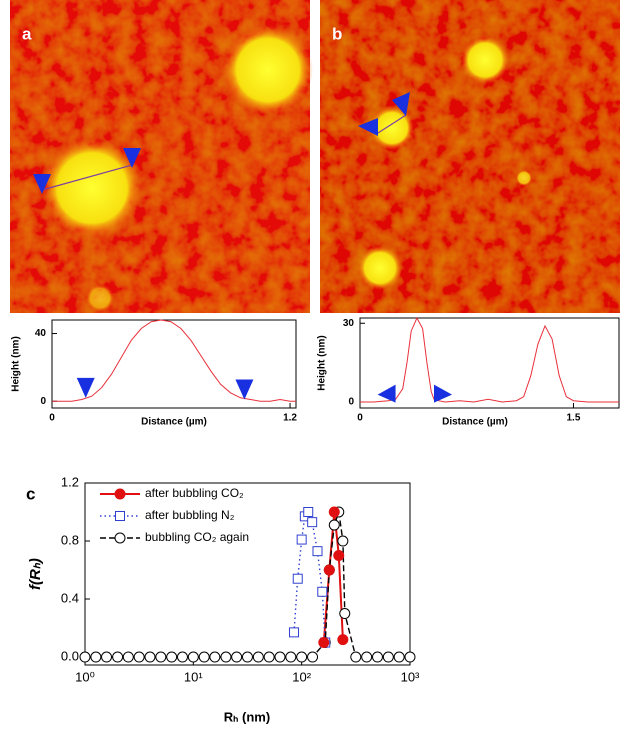 The image size is (620, 733). What do you see at coordinates (290, 418) in the screenshot?
I see `x-tick-label: 1.2` at bounding box center [290, 418].